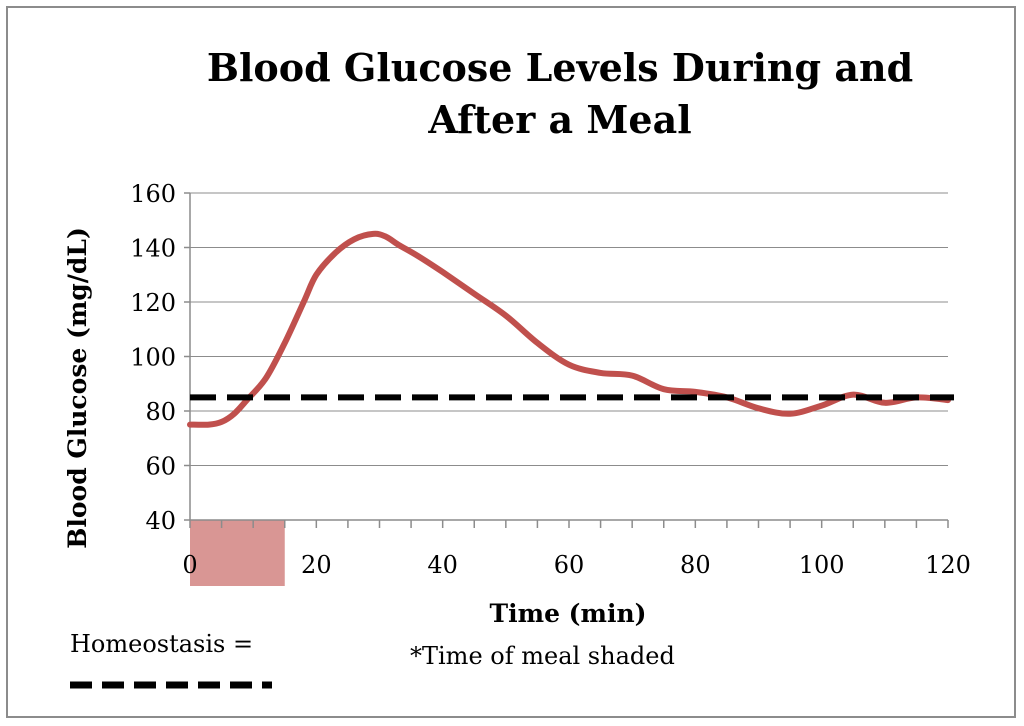  What do you see at coordinates (542, 656) in the screenshot?
I see `meal-shaded-note: *Time of meal shaded` at bounding box center [542, 656].